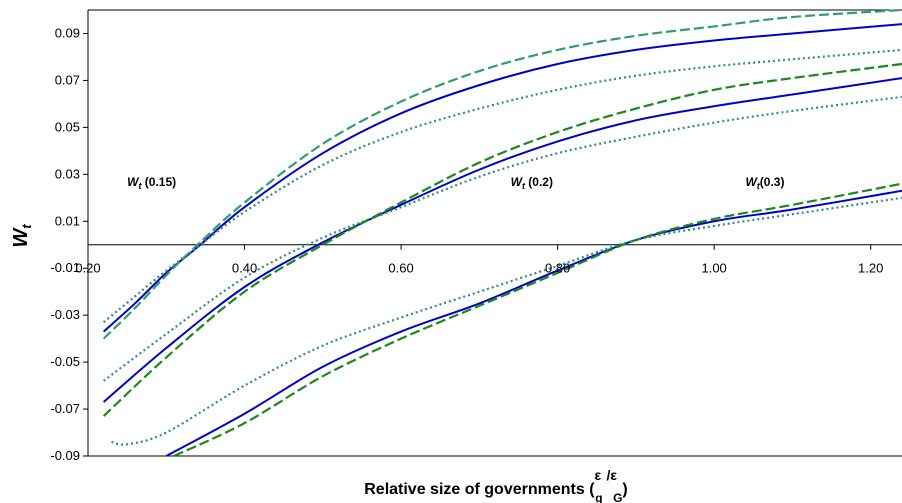  I want to click on x-tick-label: 0.80, so click(557, 268).